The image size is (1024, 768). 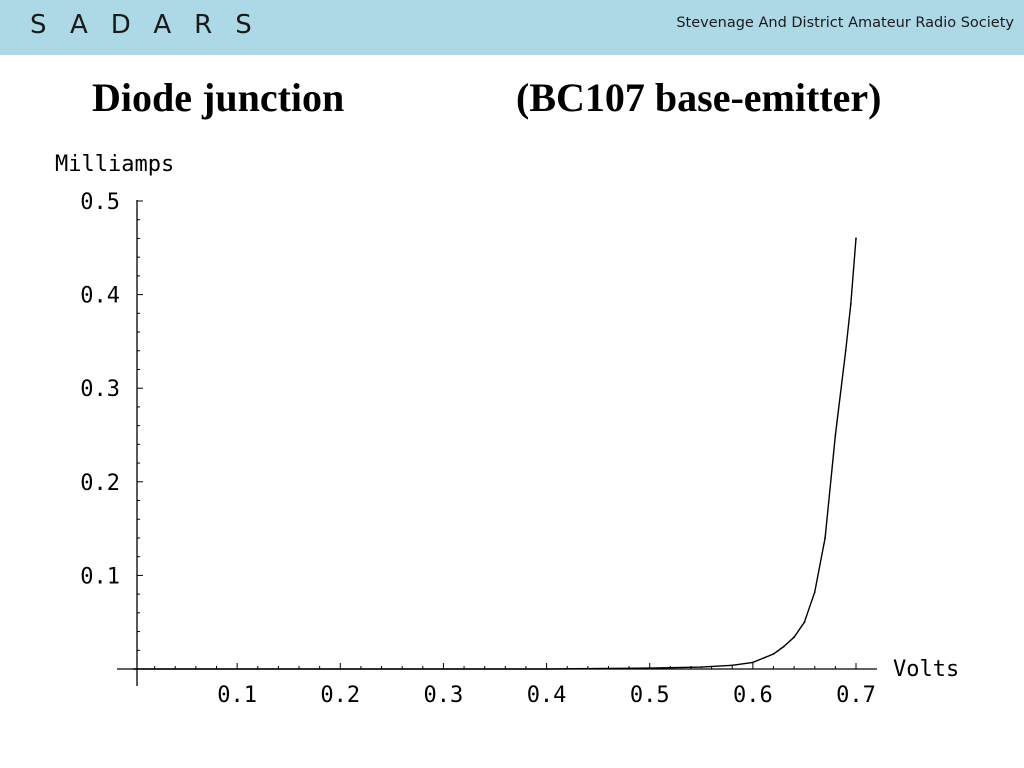 I want to click on y-tick-label: 0.1, so click(x=100, y=576).